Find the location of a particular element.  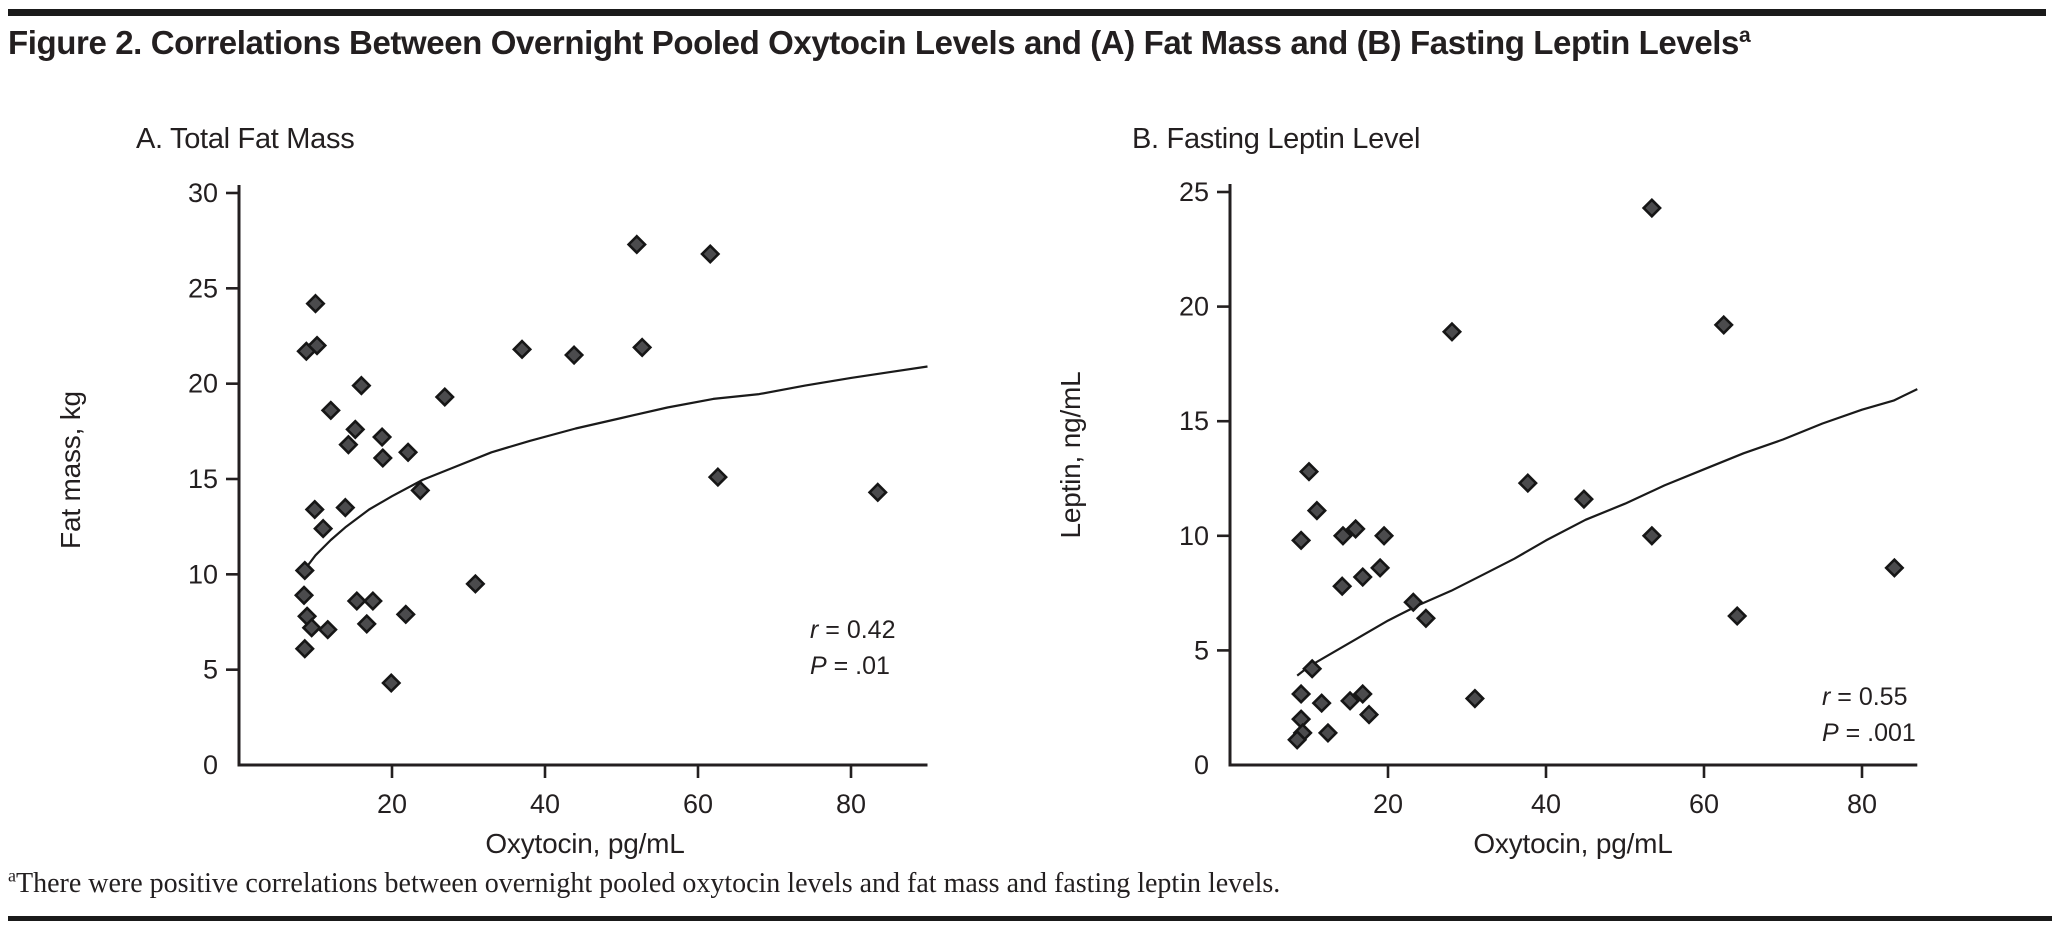

panel-b-x-axis-label: Oxytocin, pg/mL is located at coordinates (1572, 843).